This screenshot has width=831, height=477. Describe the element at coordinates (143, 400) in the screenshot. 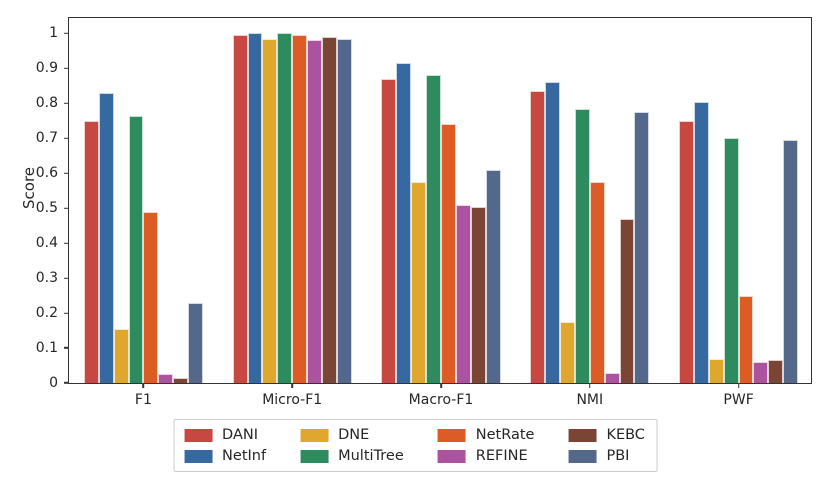

I see `x-tick-label-f1: F1` at that location.